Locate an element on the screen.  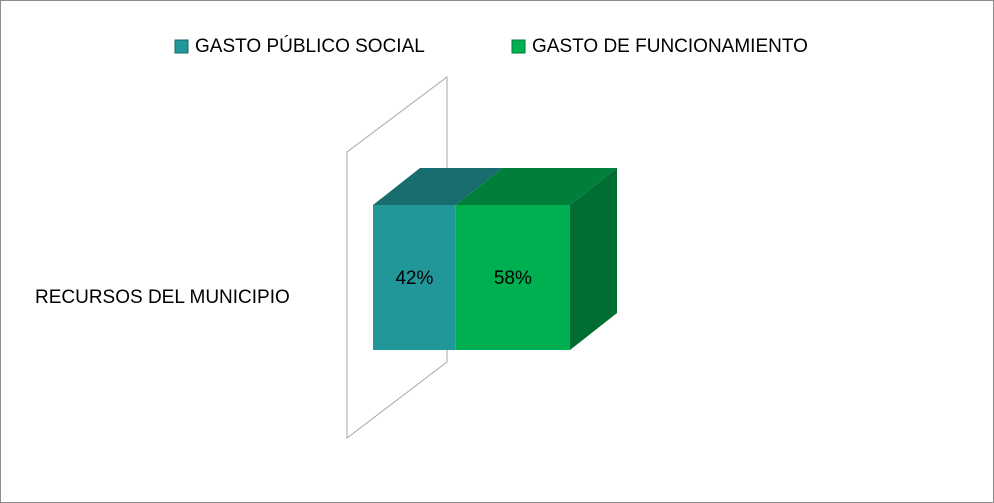
legend-label: GASTO DE FUNCIONAMIENTO is located at coordinates (670, 46).